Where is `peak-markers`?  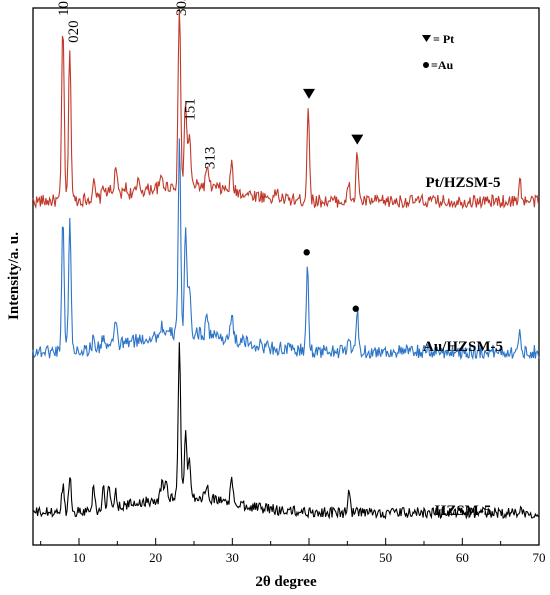 peak-markers is located at coordinates (333, 200).